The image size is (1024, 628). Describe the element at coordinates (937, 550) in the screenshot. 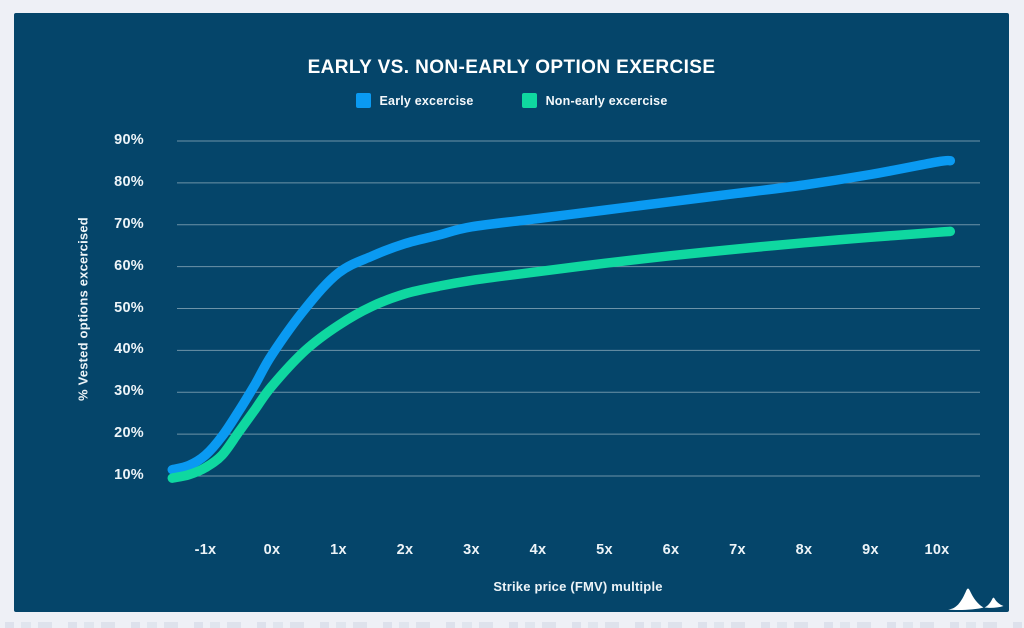

I see `x-tick-label: 10x` at that location.